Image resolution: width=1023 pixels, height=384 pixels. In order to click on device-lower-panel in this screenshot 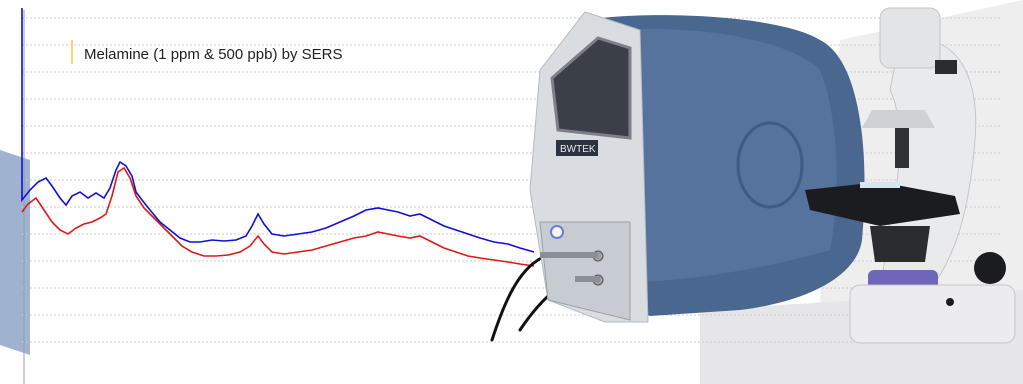, I will do `click(585, 271)`.